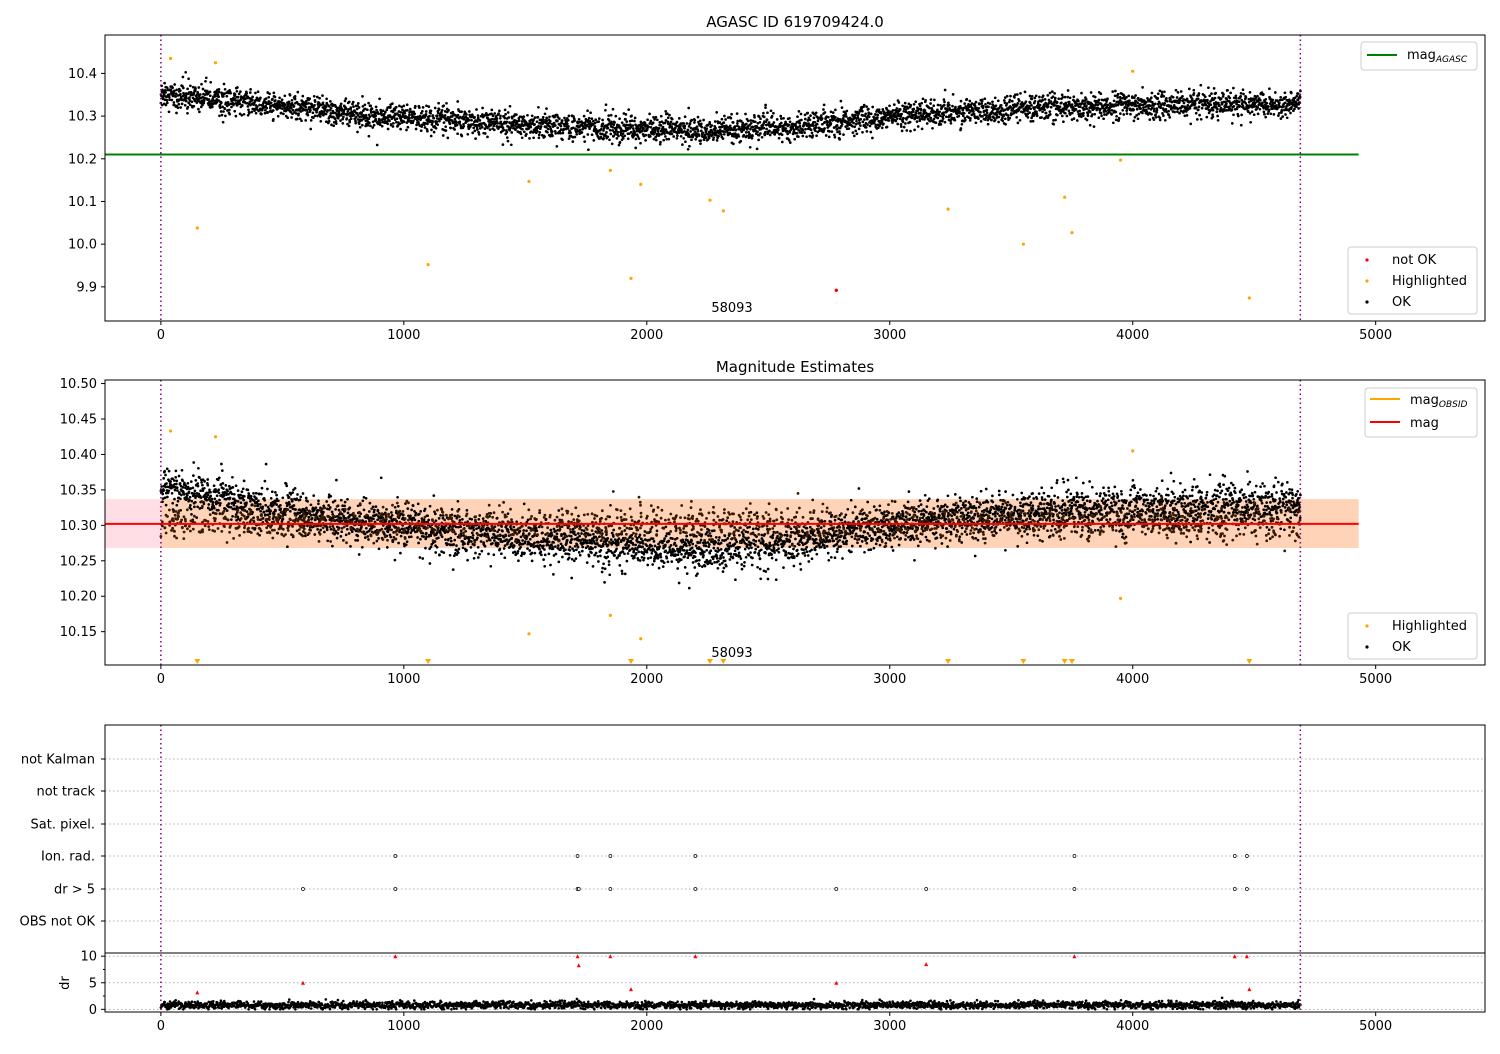 The height and width of the screenshot is (1054, 1500). I want to click on agasc-xtick-label: 0, so click(161, 335).